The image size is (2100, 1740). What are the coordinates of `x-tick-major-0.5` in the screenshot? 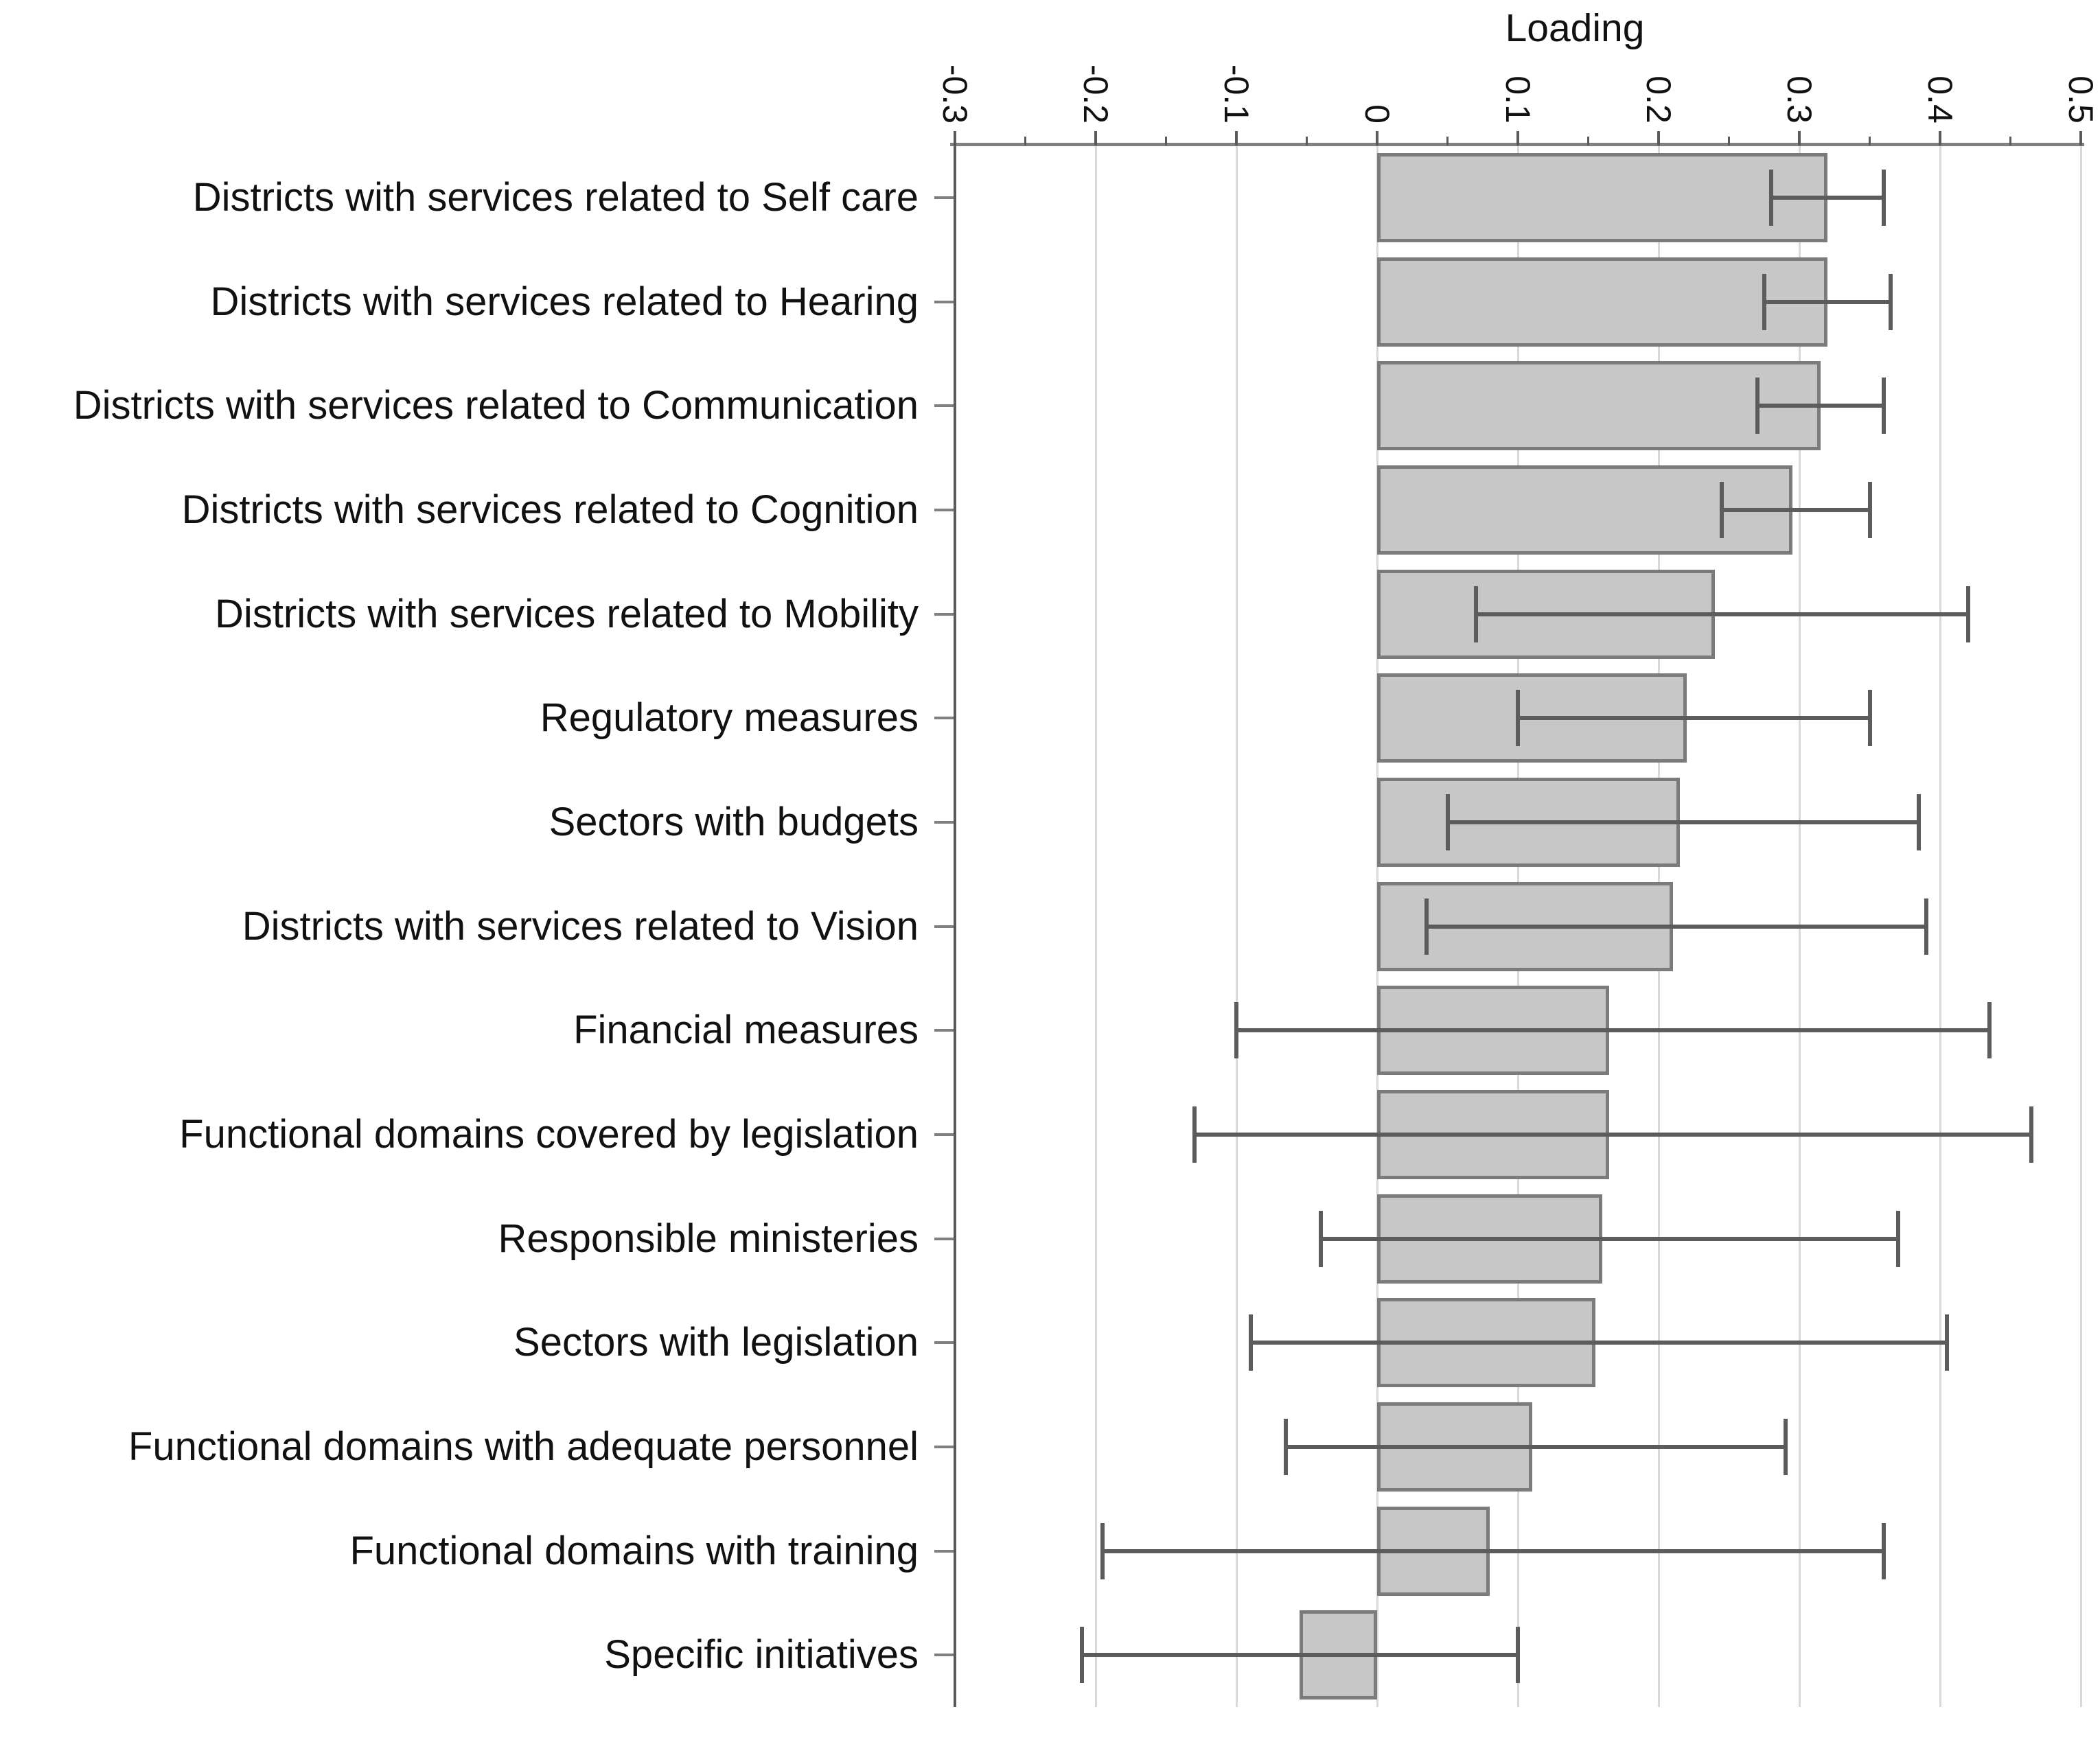 It's located at (2080, 138).